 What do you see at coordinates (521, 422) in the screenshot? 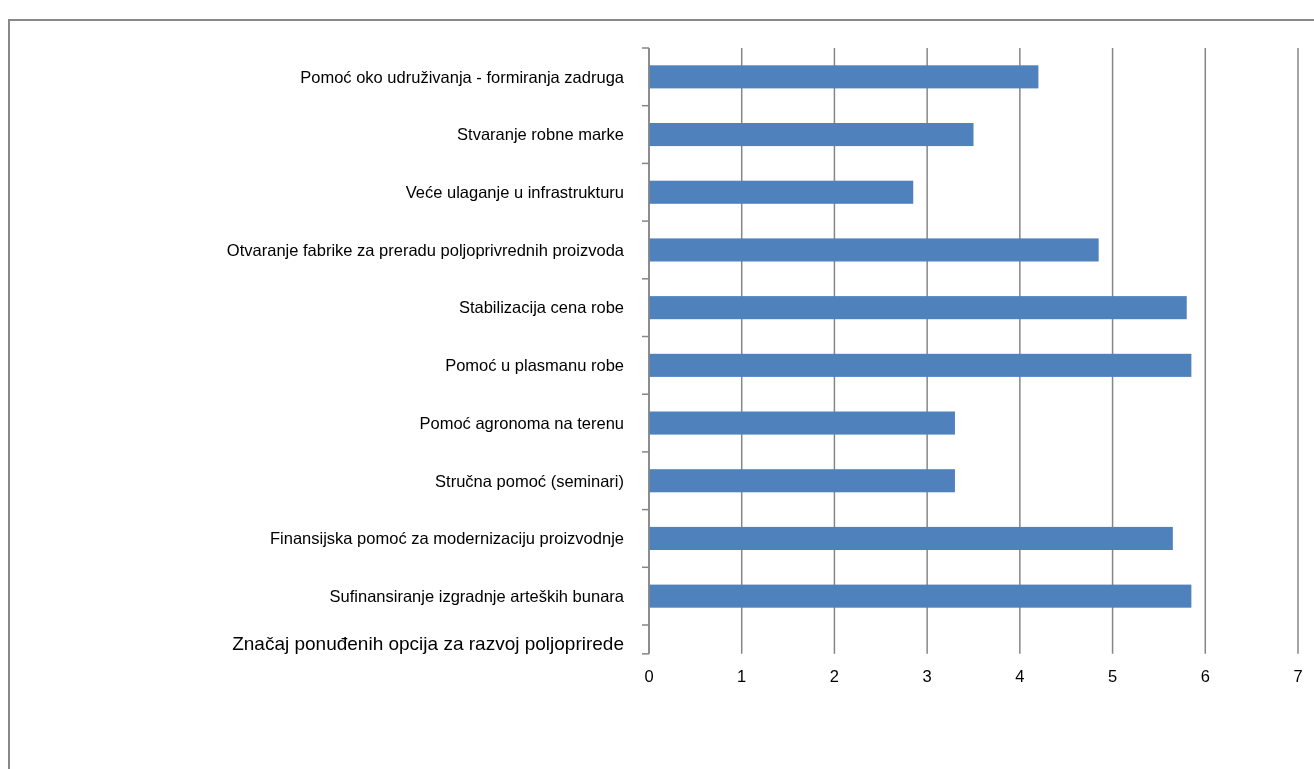
I see `y-tick-label: Pomoć agronoma na terenu` at bounding box center [521, 422].